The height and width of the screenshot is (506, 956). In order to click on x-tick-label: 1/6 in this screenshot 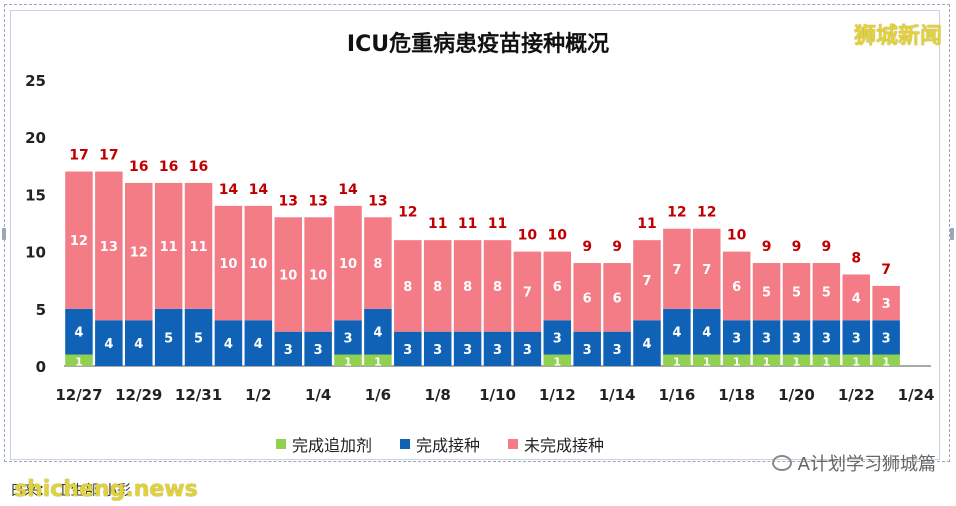, I will do `click(378, 395)`.